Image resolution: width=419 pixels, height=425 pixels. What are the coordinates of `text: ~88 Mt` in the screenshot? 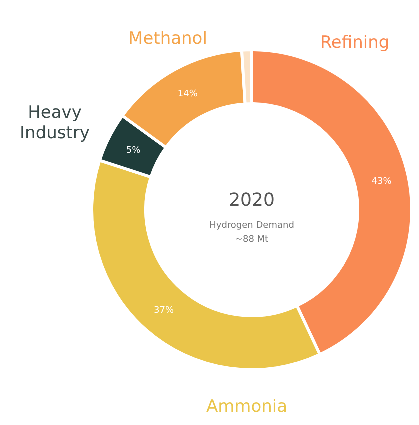 It's located at (252, 240).